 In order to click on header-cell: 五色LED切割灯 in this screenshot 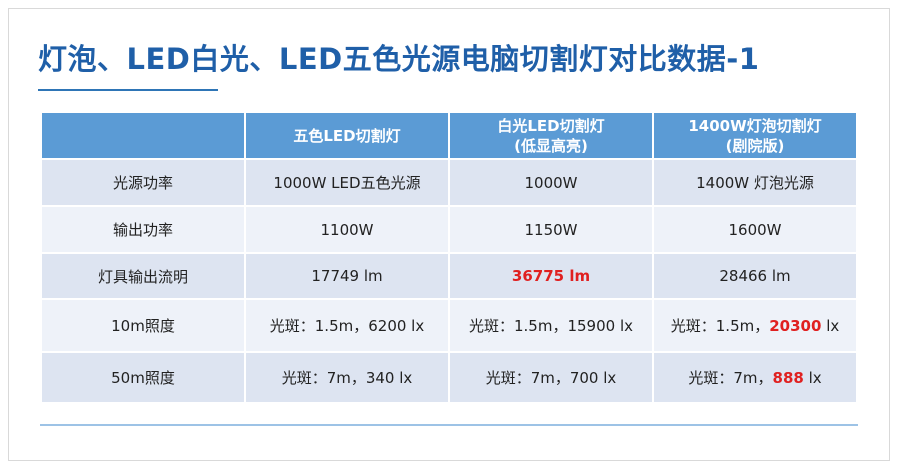, I will do `click(347, 135)`.